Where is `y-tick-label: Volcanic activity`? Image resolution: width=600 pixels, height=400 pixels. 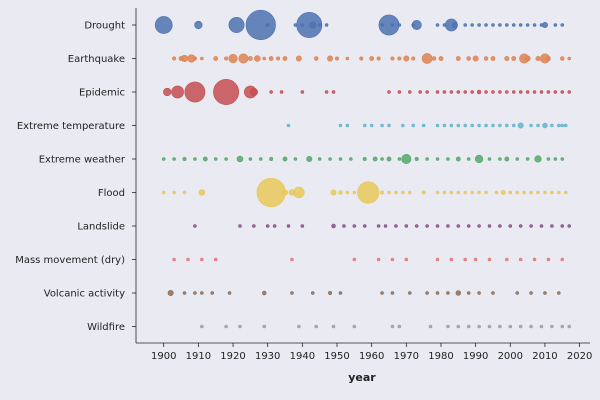
y-tick-label: Volcanic activity is located at coordinates (84, 294).